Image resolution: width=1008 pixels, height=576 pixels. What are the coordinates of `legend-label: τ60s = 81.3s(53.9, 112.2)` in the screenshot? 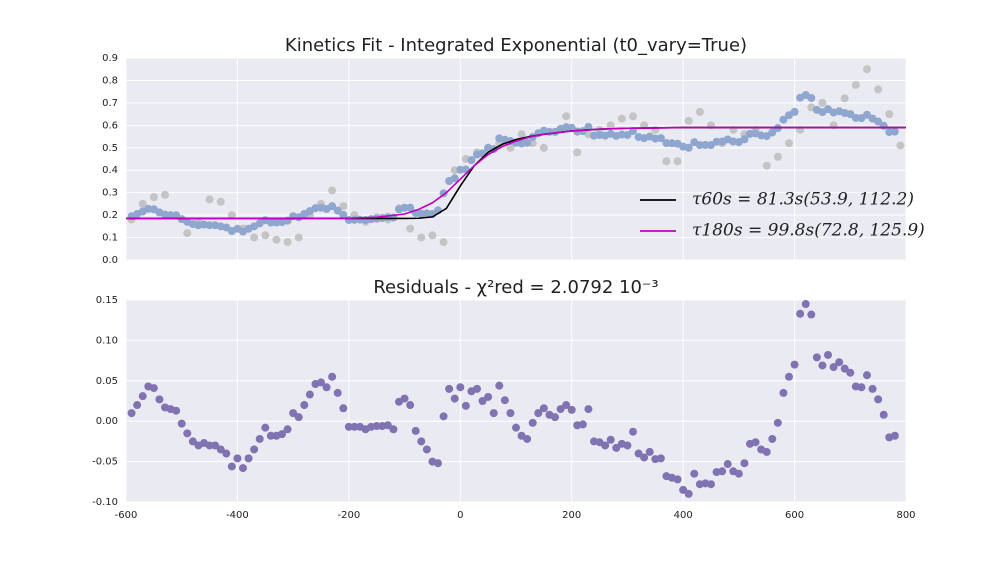 It's located at (803, 200).